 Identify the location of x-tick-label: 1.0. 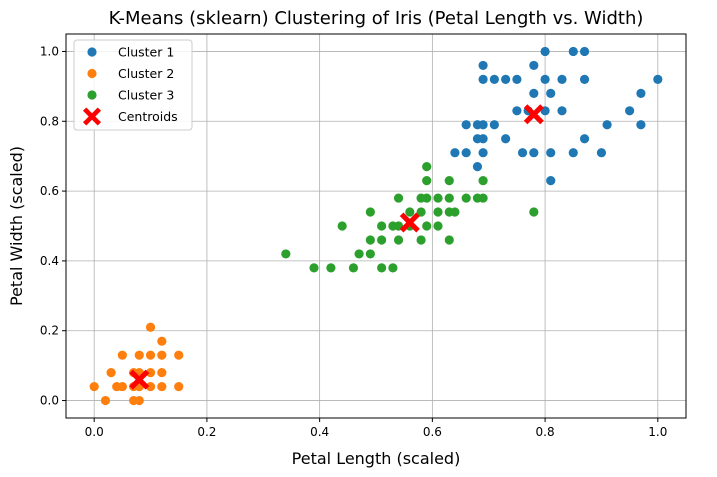
(657, 432).